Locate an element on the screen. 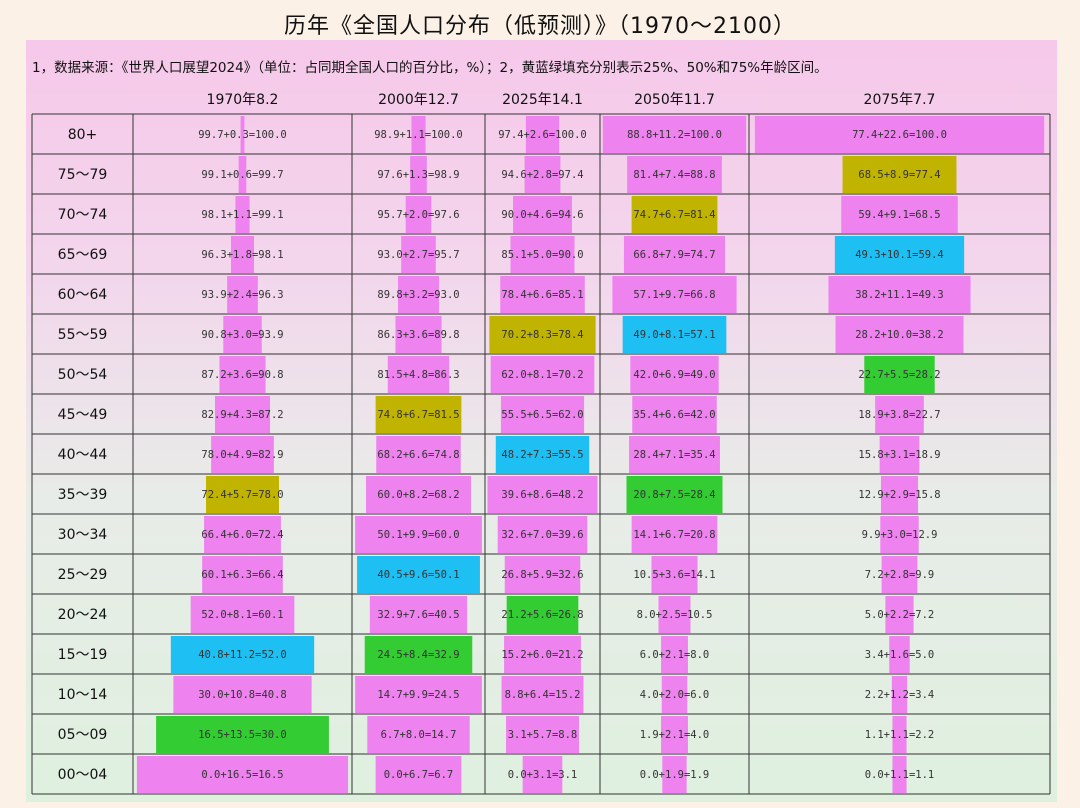 The width and height of the screenshot is (1080, 808). cell-label-3-14: 4.0+2.0=6.0 is located at coordinates (675, 695).